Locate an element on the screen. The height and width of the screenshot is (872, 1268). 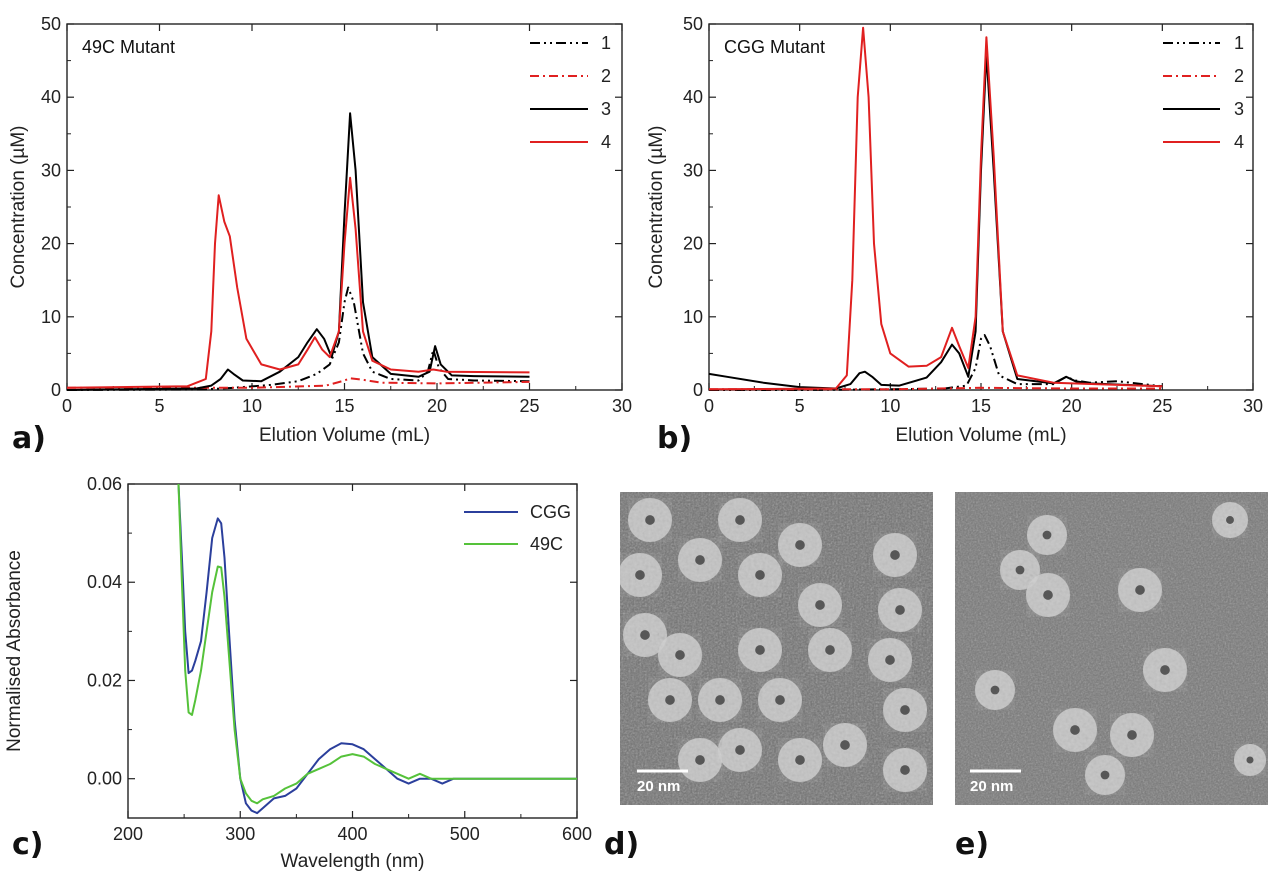
legend-label-CGG: CGG is located at coordinates (550, 512).